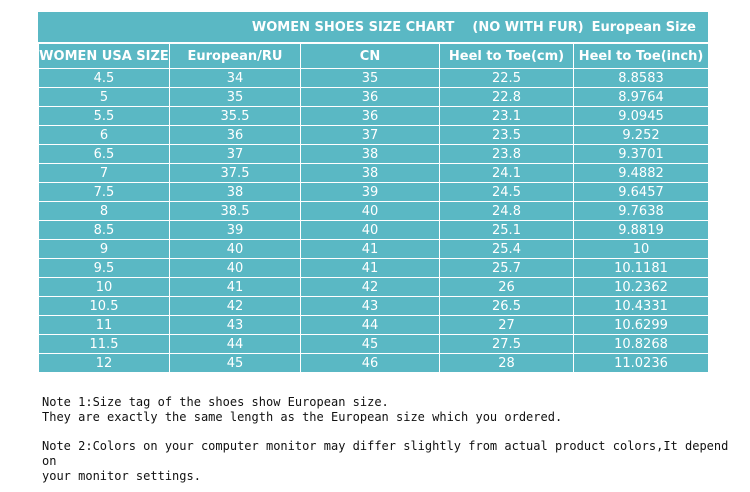 This screenshot has width=750, height=492. I want to click on table-row: 11.5 44 45 27.5 10.8268, so click(373, 344).